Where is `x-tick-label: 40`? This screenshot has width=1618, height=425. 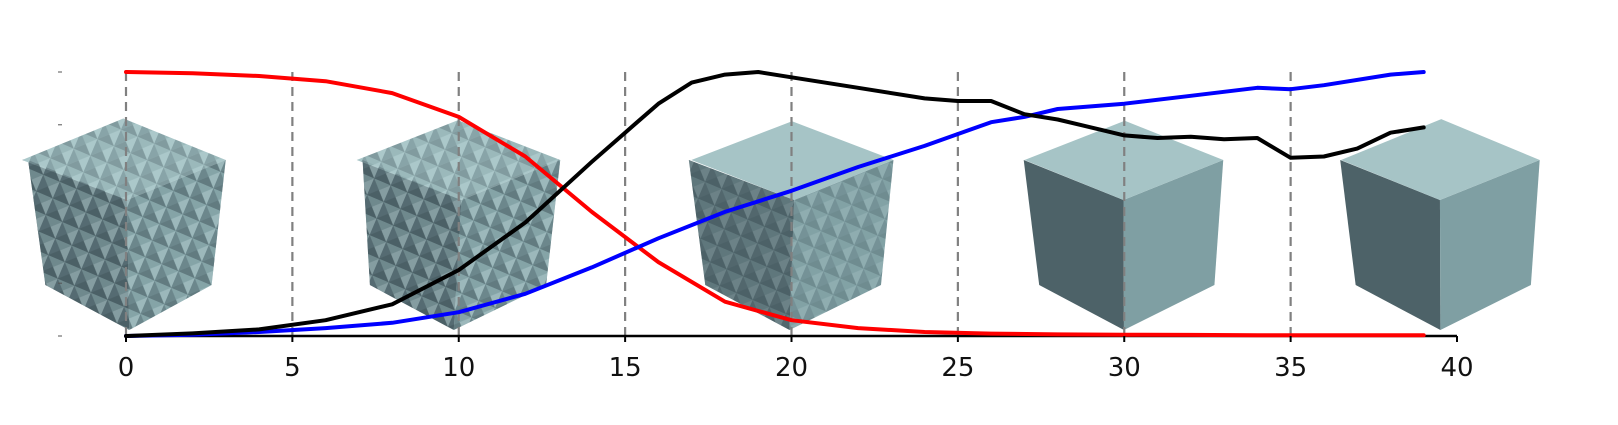
x-tick-label: 40 is located at coordinates (1456, 368).